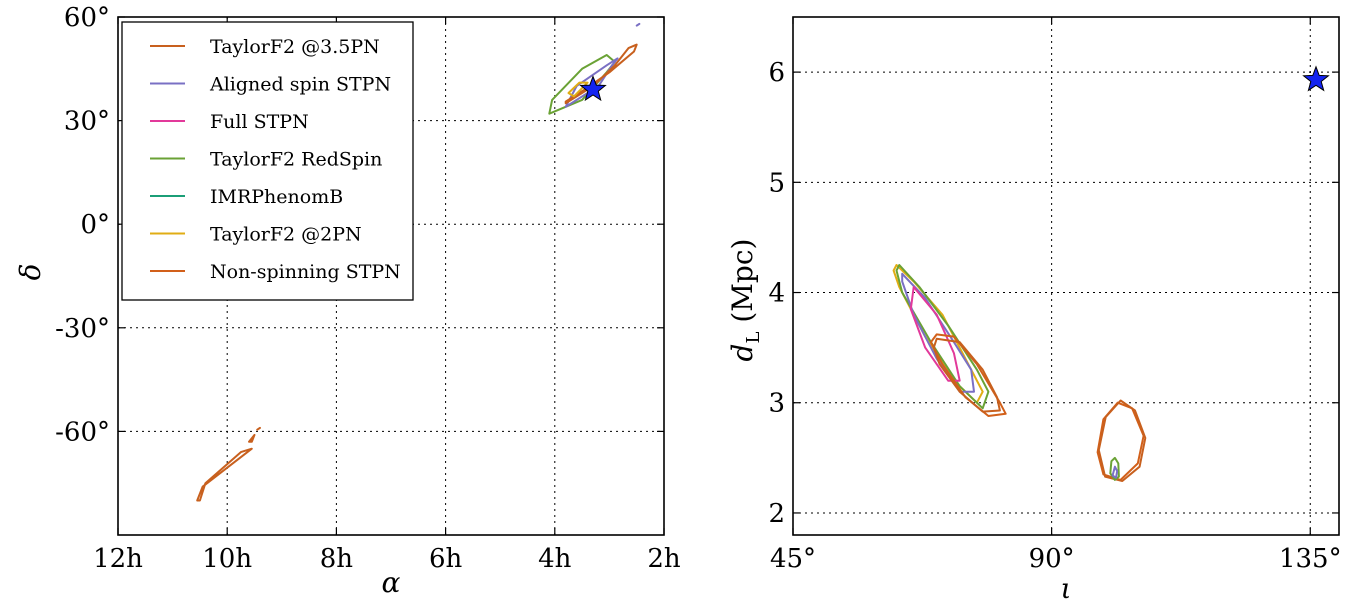 The width and height of the screenshot is (1347, 604). What do you see at coordinates (1019, 373) in the screenshot?
I see `right-contours` at bounding box center [1019, 373].